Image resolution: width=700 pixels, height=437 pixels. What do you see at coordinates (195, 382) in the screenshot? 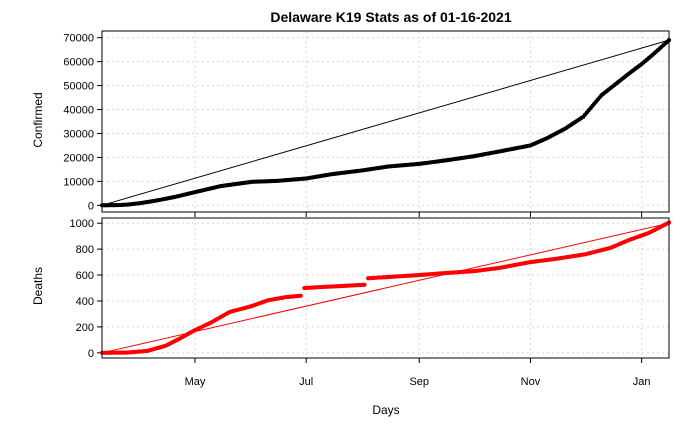
I see `x-tick-label: May` at bounding box center [195, 382].